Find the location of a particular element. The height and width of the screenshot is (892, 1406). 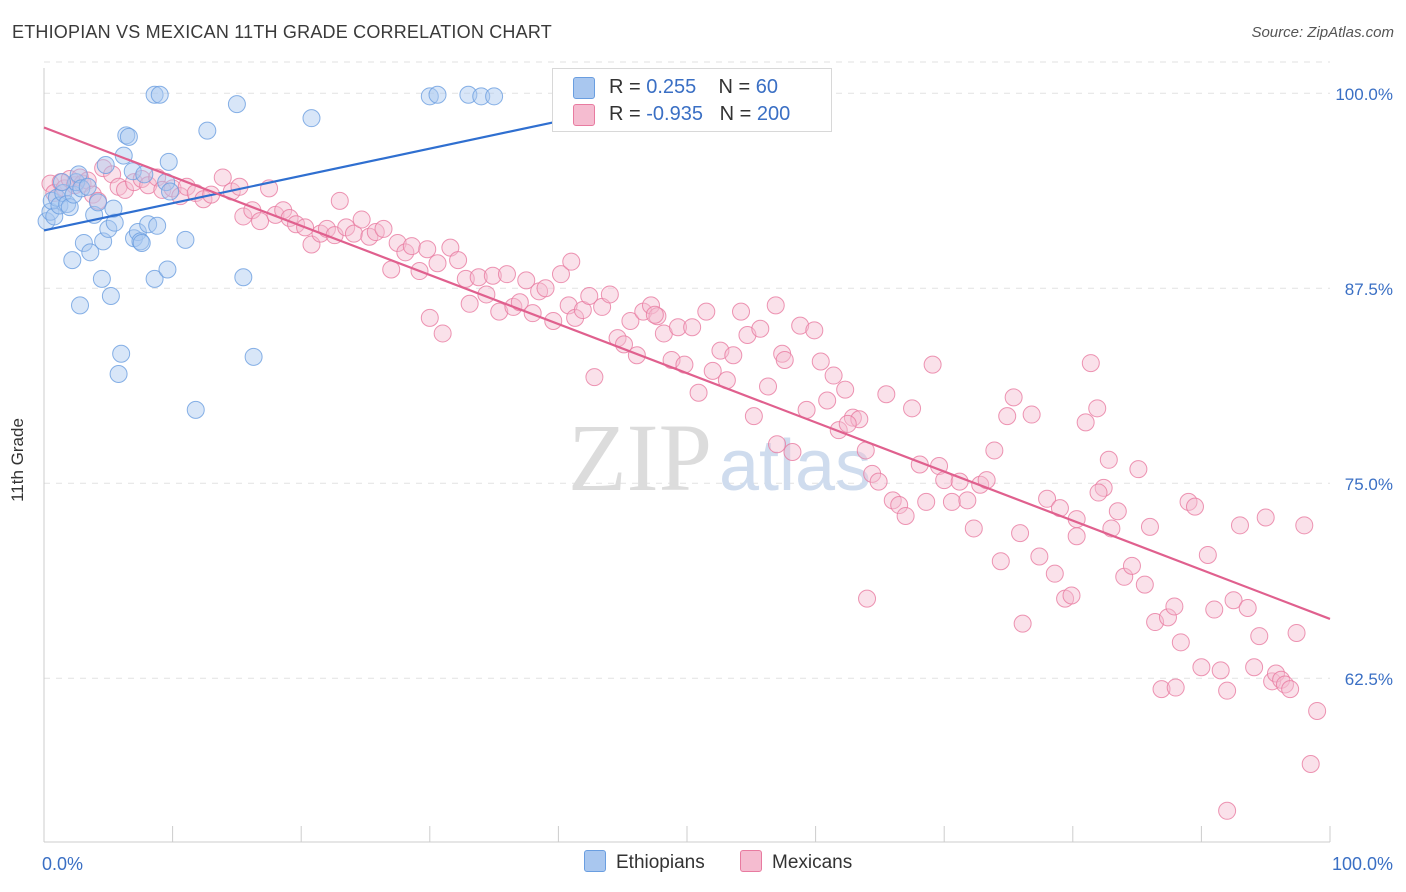

stats-legend: R = 0.255 N = 60 R = -0.935 N = 200 is located at coordinates (692, 100).